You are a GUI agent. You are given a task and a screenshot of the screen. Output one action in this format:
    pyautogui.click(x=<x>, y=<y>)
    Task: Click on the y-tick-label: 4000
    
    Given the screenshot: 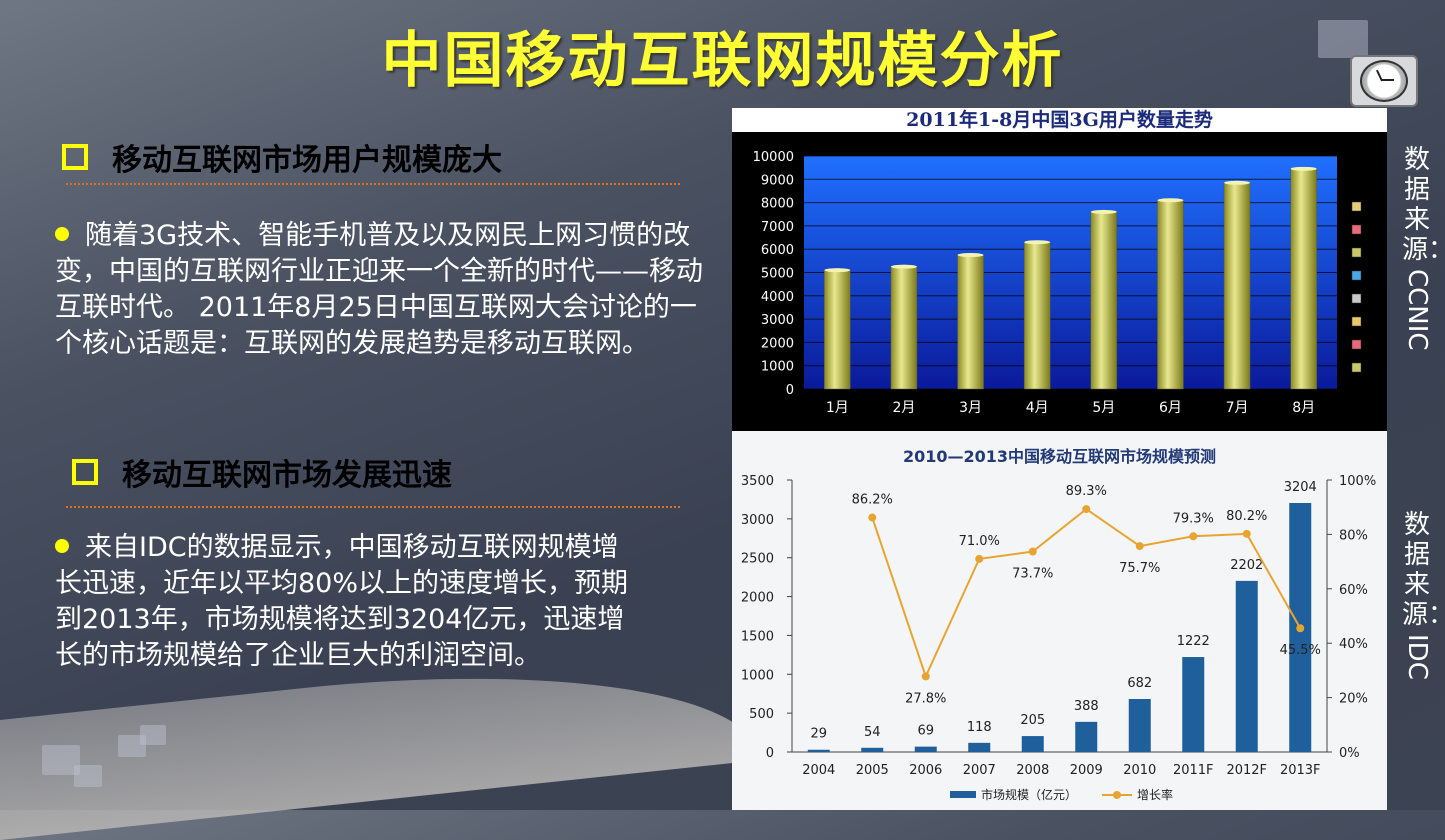 What is the action you would take?
    pyautogui.click(x=777, y=297)
    